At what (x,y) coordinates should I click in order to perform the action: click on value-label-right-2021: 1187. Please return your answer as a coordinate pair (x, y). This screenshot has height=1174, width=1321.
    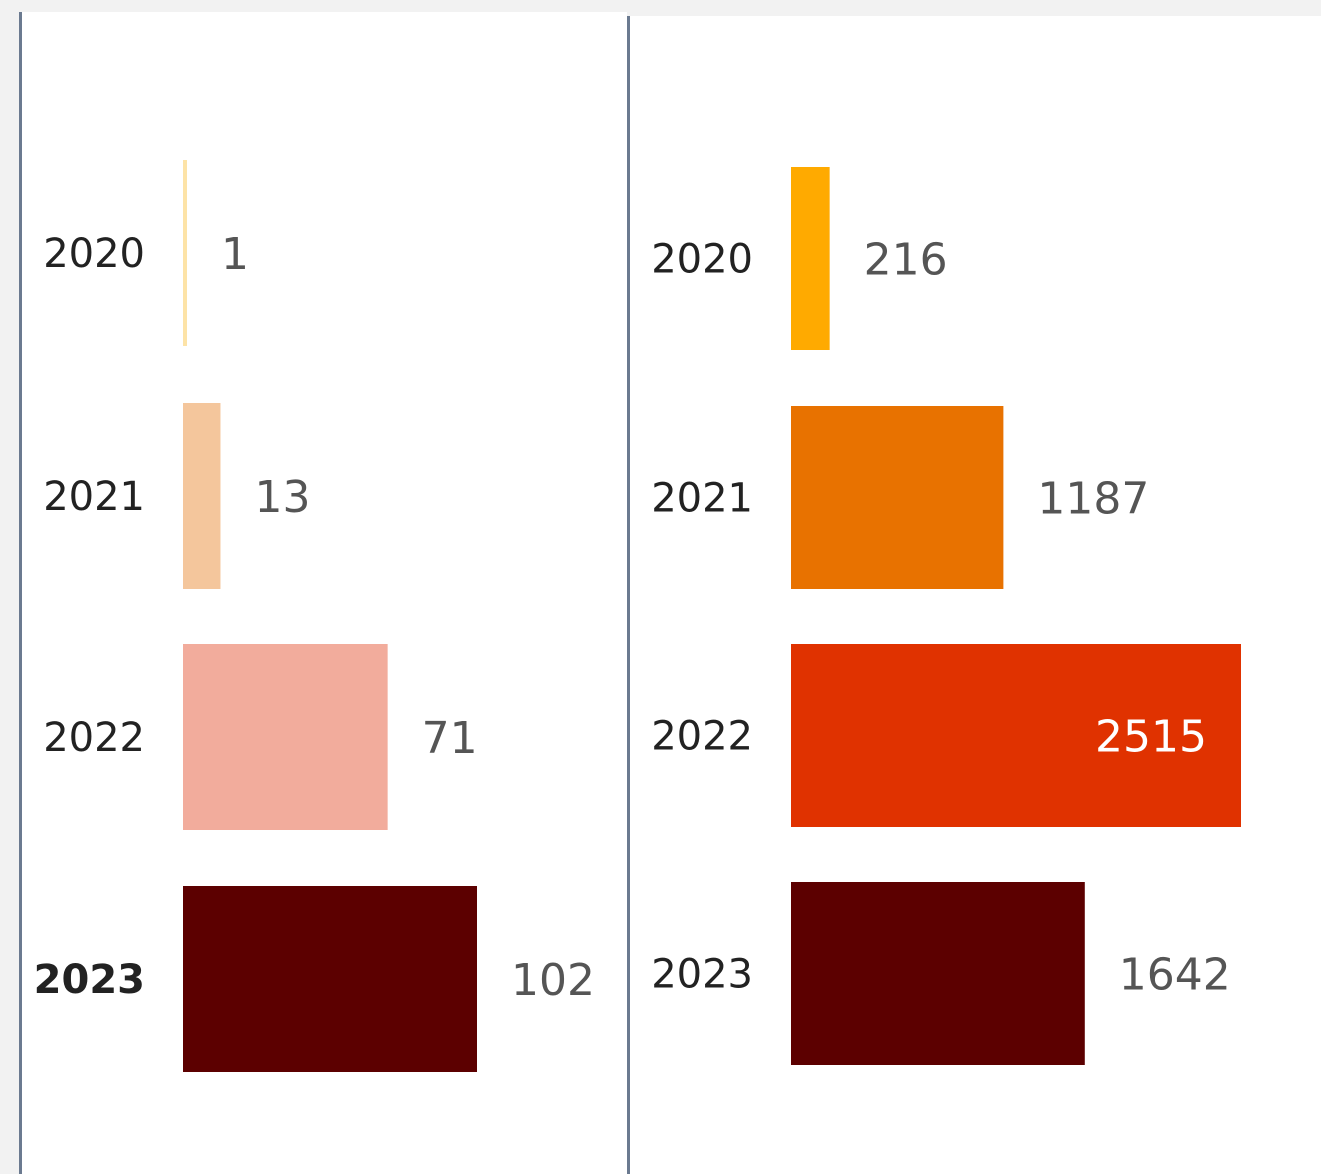
    Looking at the image, I should click on (1093, 499).